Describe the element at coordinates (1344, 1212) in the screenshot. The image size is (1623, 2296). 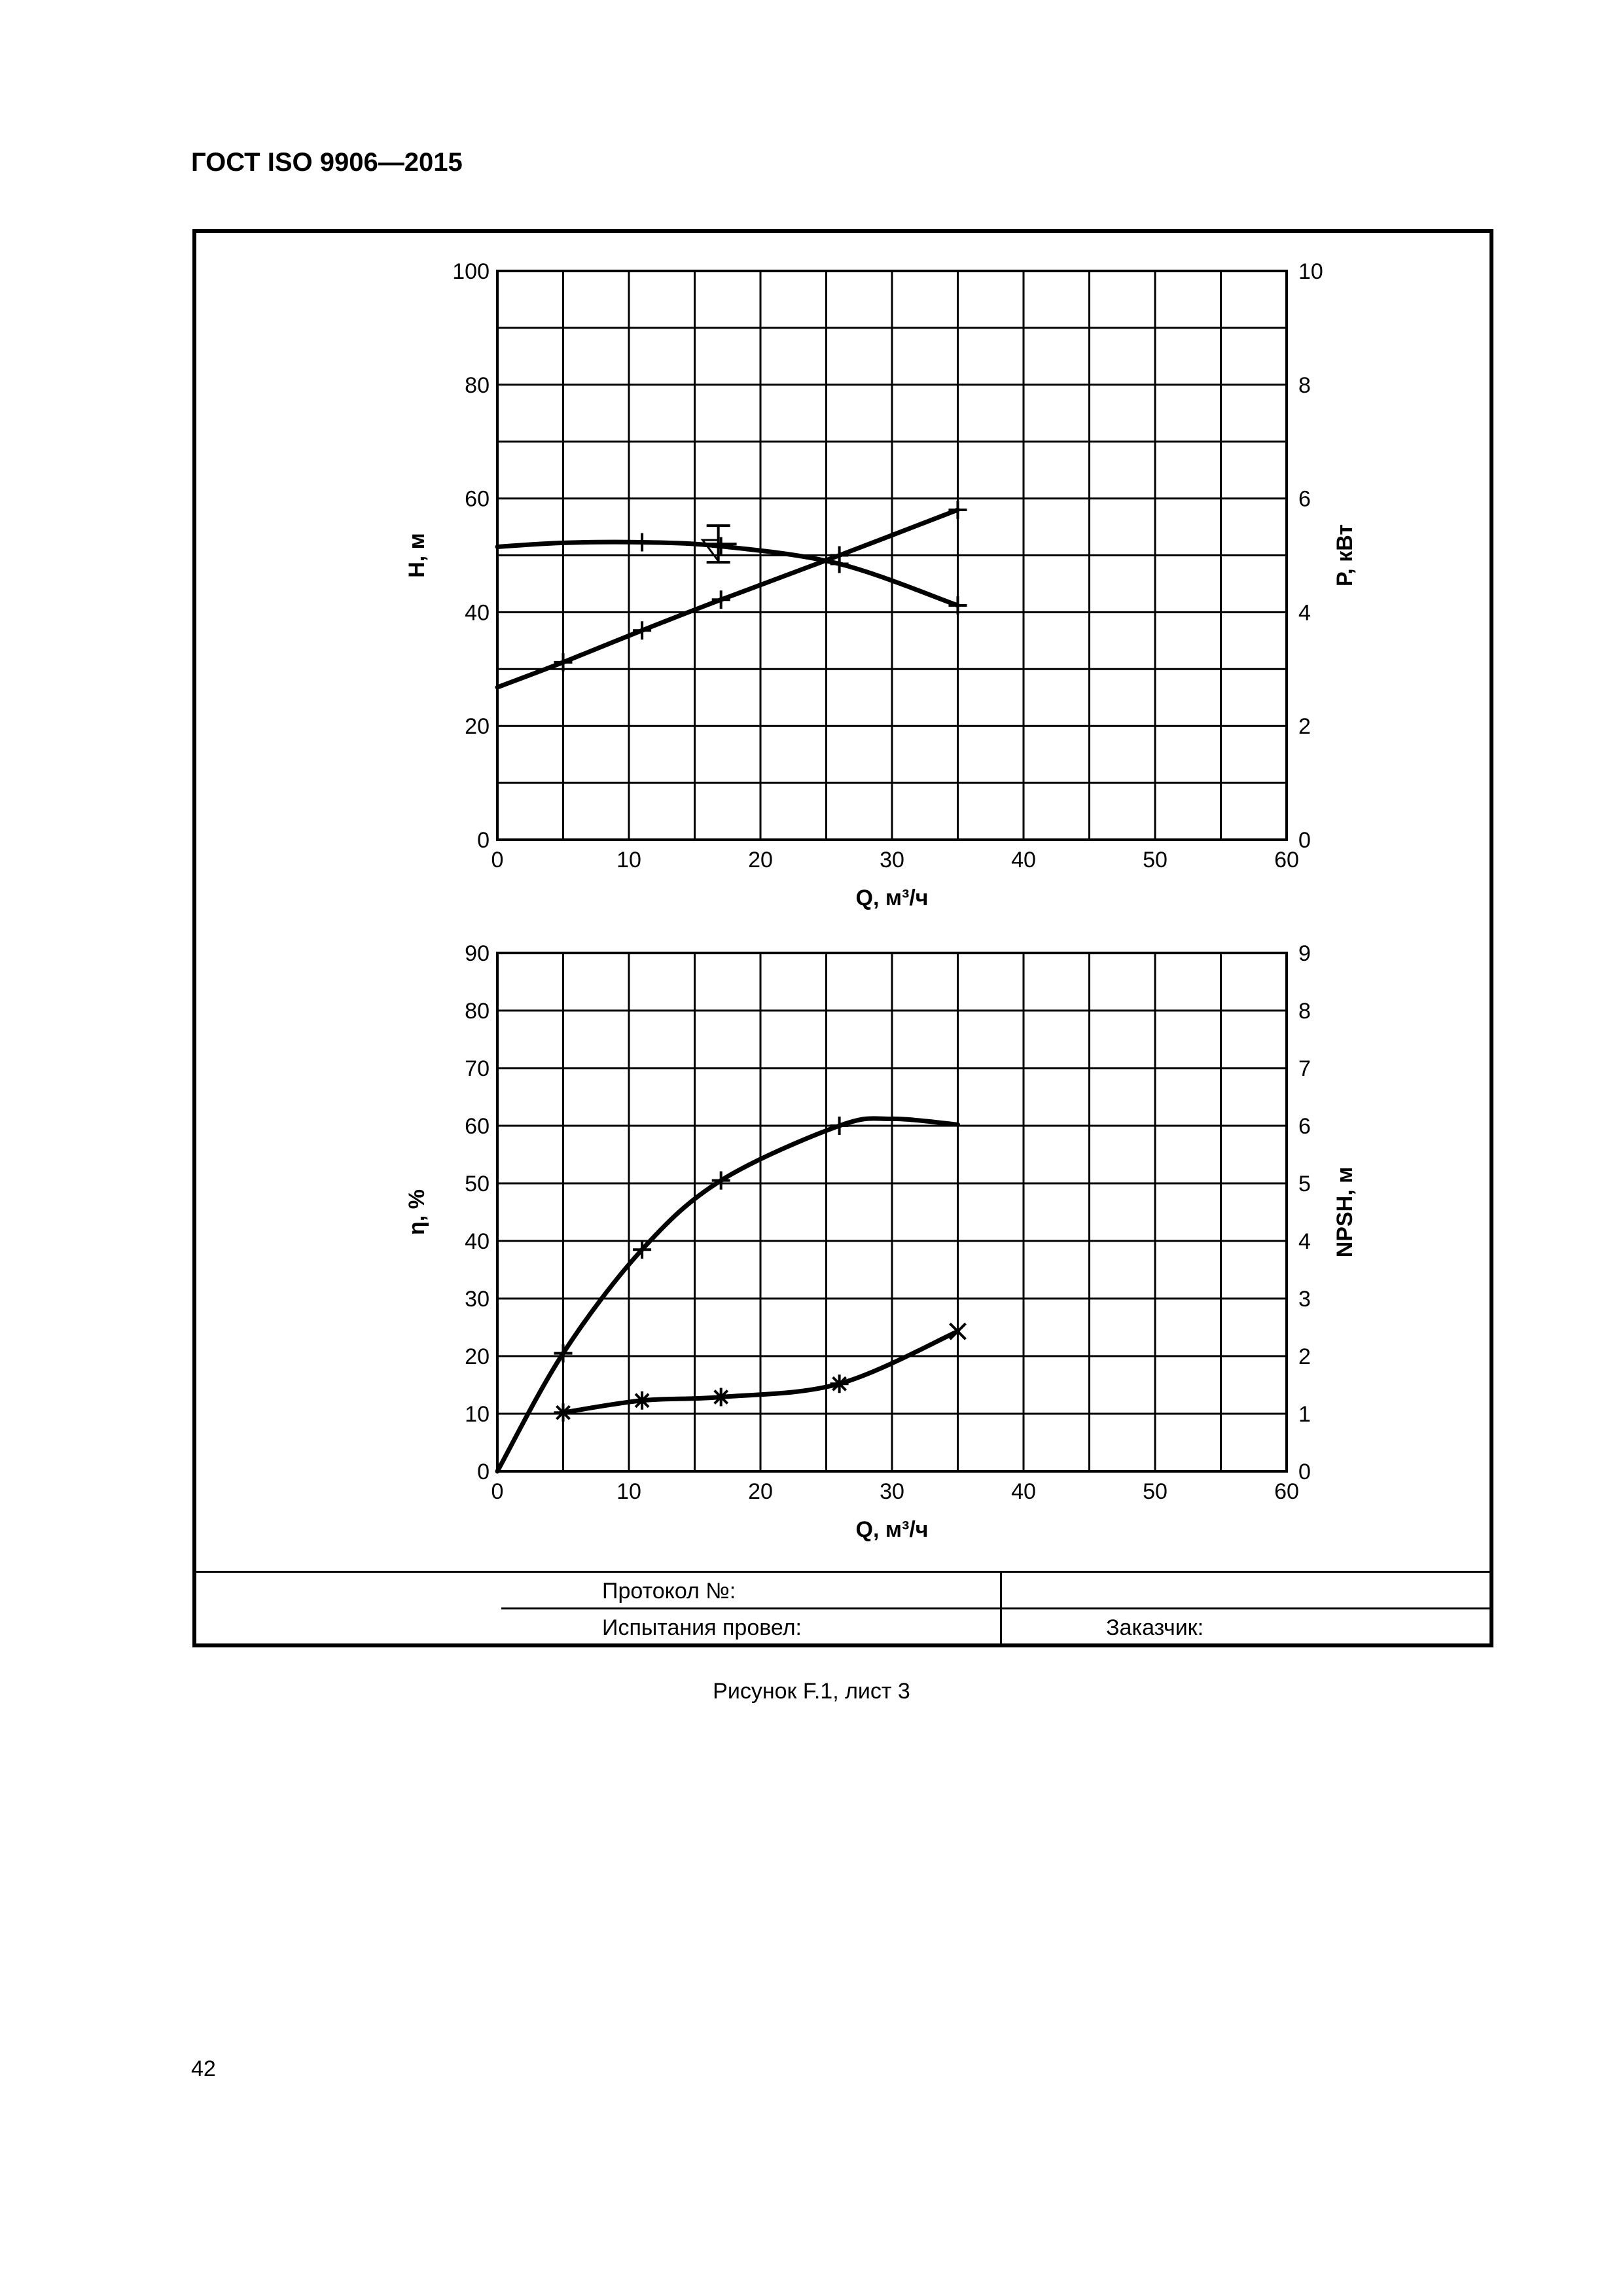
I see `y-right-axis-label: NPSH, м` at that location.